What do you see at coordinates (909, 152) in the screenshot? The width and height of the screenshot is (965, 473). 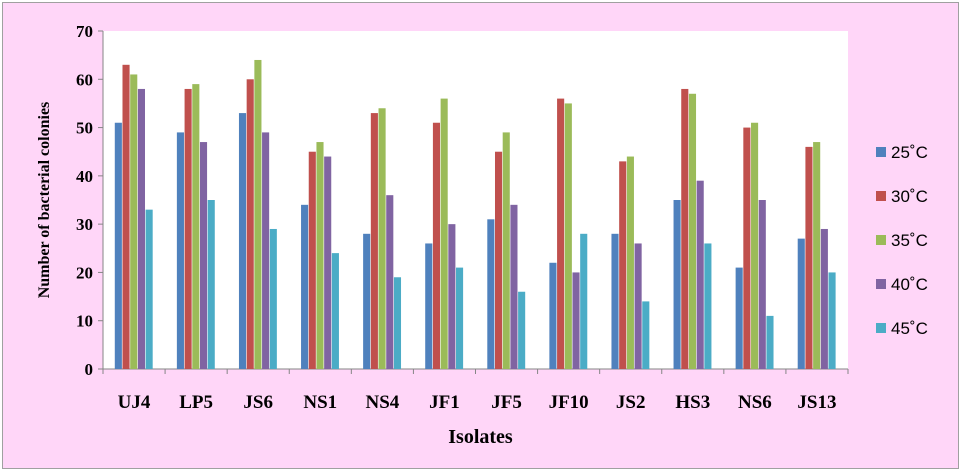 I see `legend-label: 25˚C` at bounding box center [909, 152].